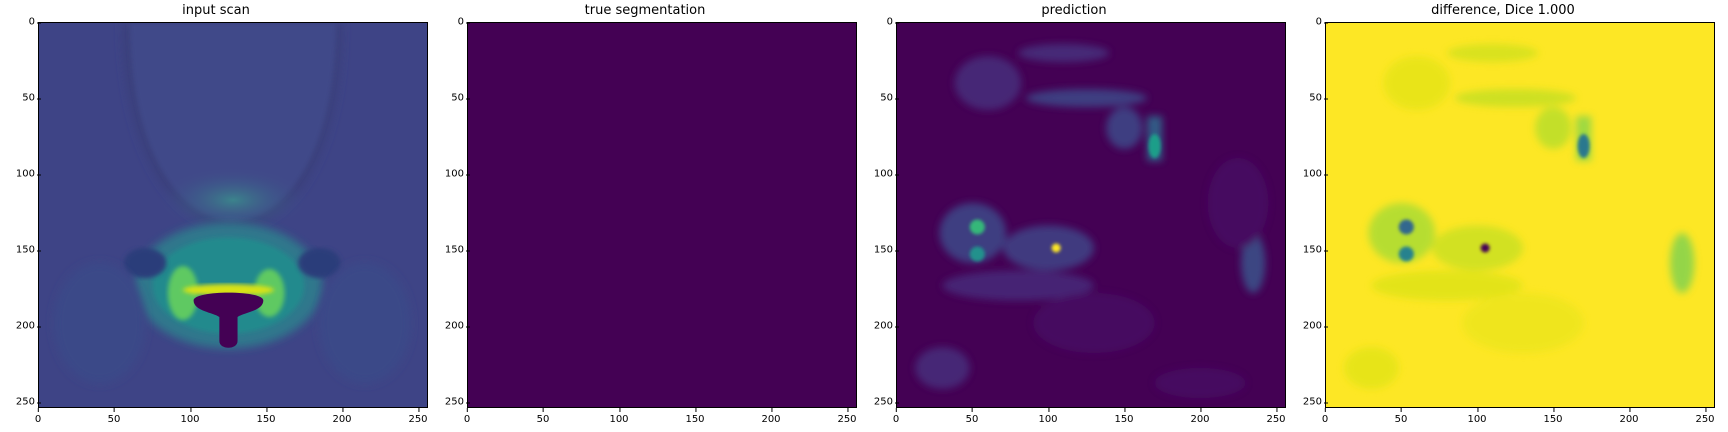  What do you see at coordinates (216, 10) in the screenshot?
I see `panel-title: input scan` at bounding box center [216, 10].